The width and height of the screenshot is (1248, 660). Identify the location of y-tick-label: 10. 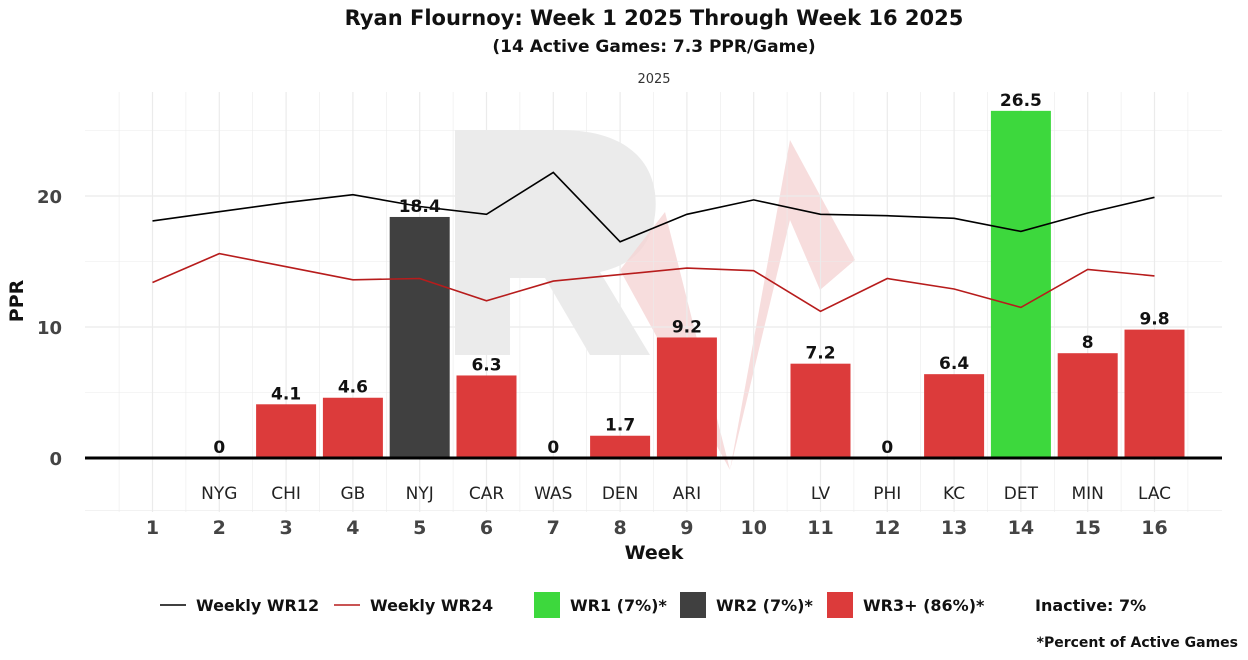
(49, 328).